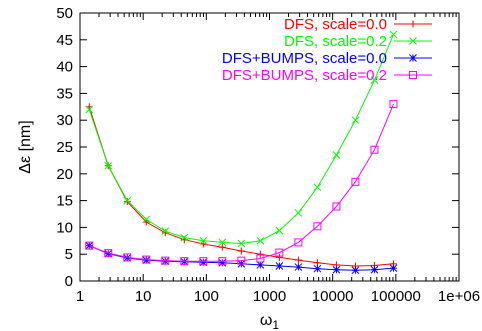 The height and width of the screenshot is (331, 482). I want to click on x-axis-title-main: ω, so click(266, 320).